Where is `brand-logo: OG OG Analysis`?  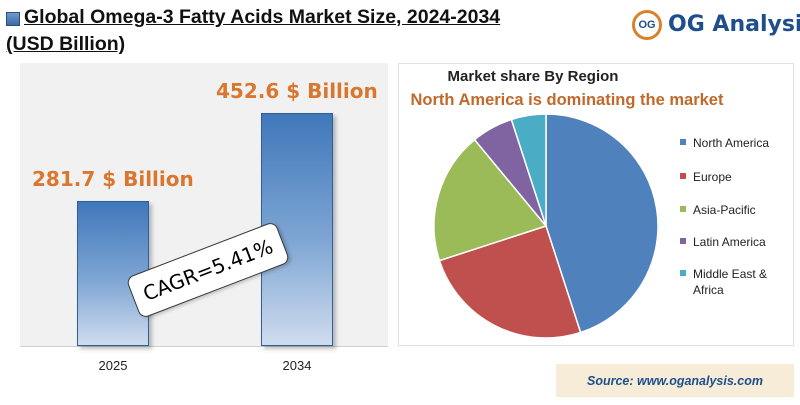 brand-logo: OG OG Analysis is located at coordinates (716, 25).